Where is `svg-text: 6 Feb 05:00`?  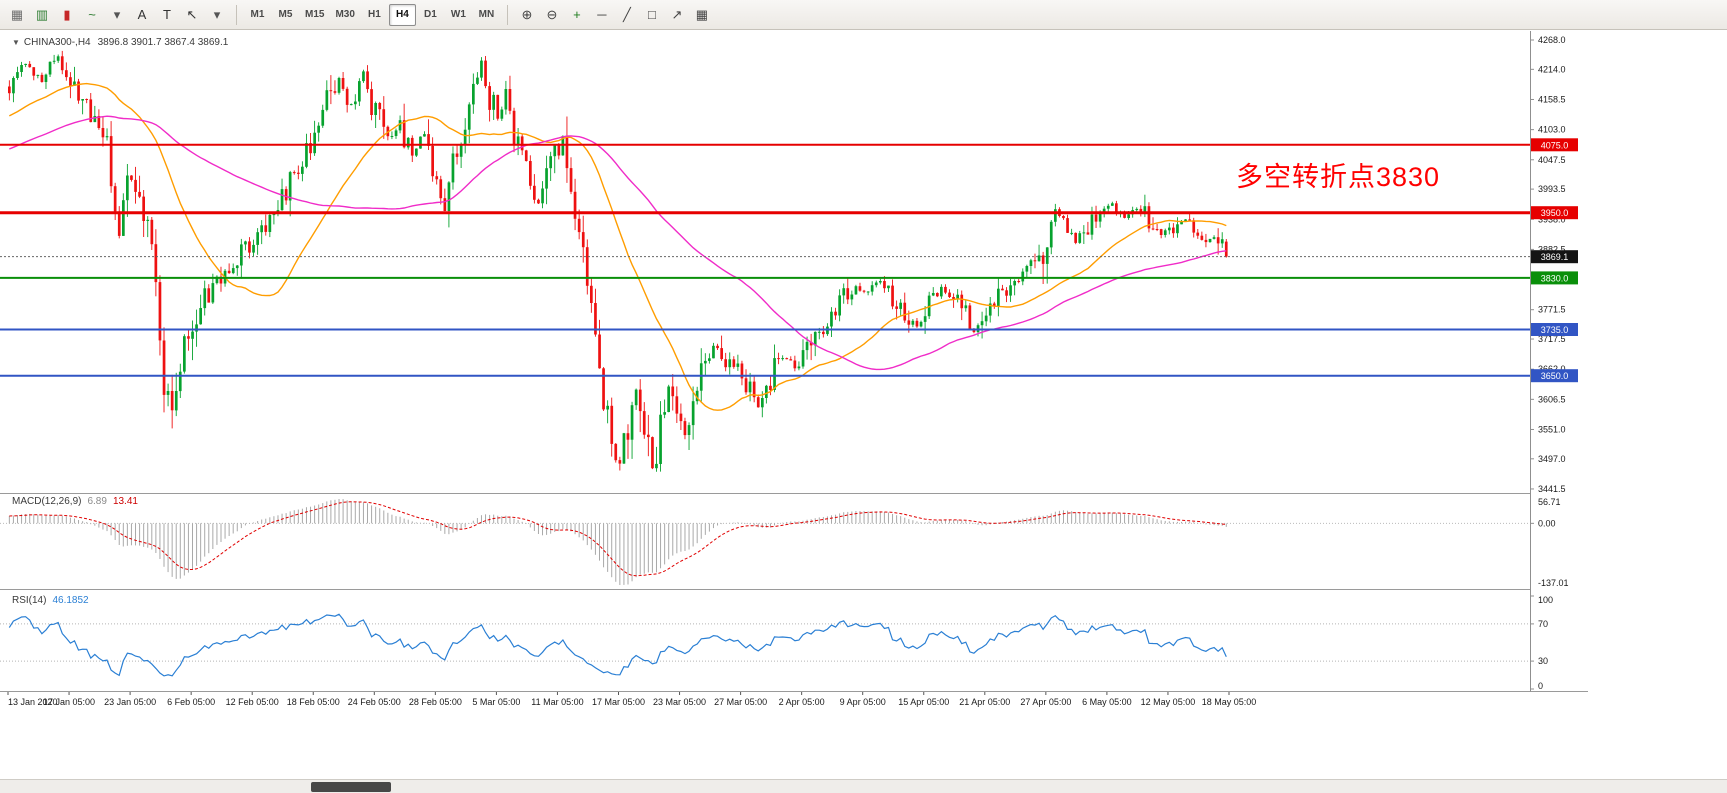
svg-text: 6 Feb 05:00 is located at coordinates (191, 702).